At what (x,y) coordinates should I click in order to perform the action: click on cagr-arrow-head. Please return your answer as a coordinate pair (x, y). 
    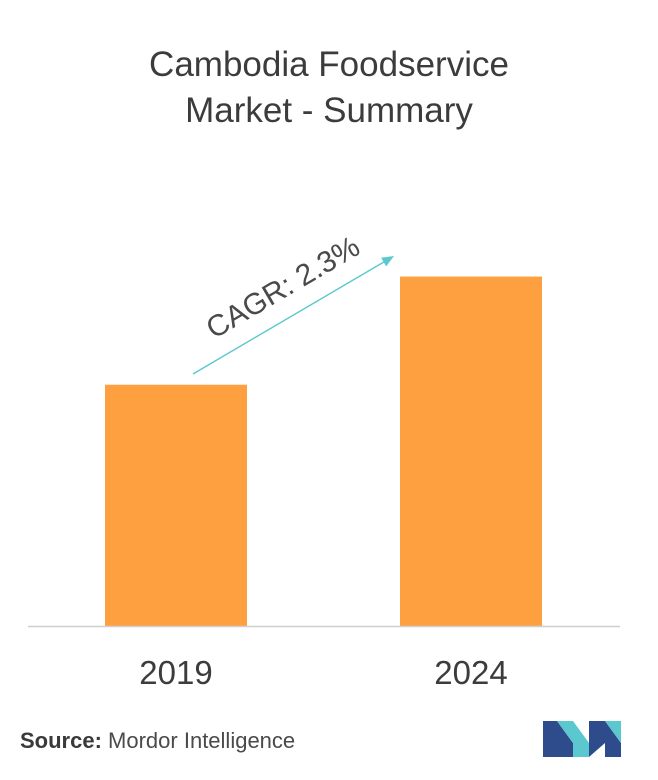
    Looking at the image, I should click on (387, 261).